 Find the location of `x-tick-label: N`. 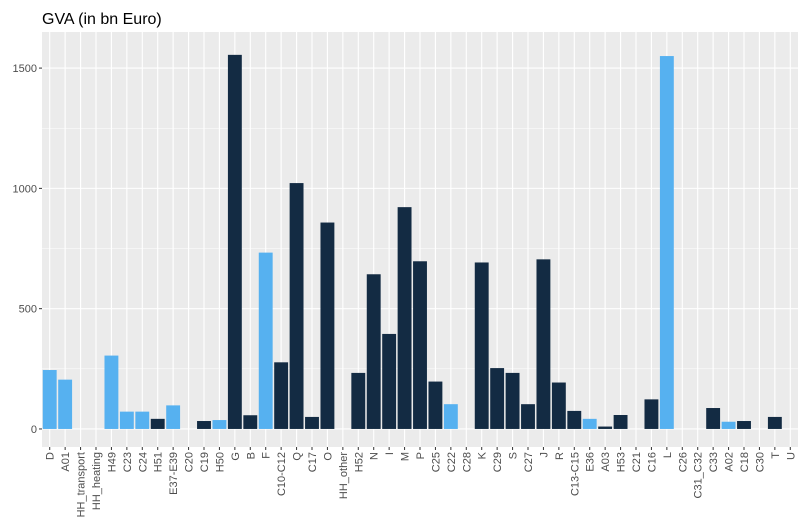

x-tick-label: N is located at coordinates (375, 456).